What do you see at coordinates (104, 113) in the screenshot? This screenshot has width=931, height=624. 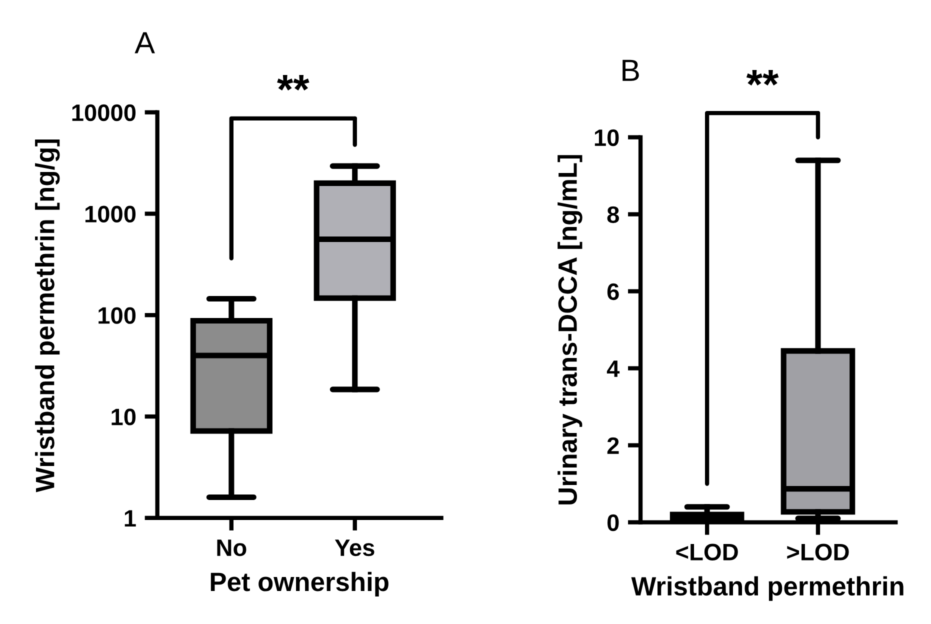 I see `y-tick-label: 10000` at bounding box center [104, 113].